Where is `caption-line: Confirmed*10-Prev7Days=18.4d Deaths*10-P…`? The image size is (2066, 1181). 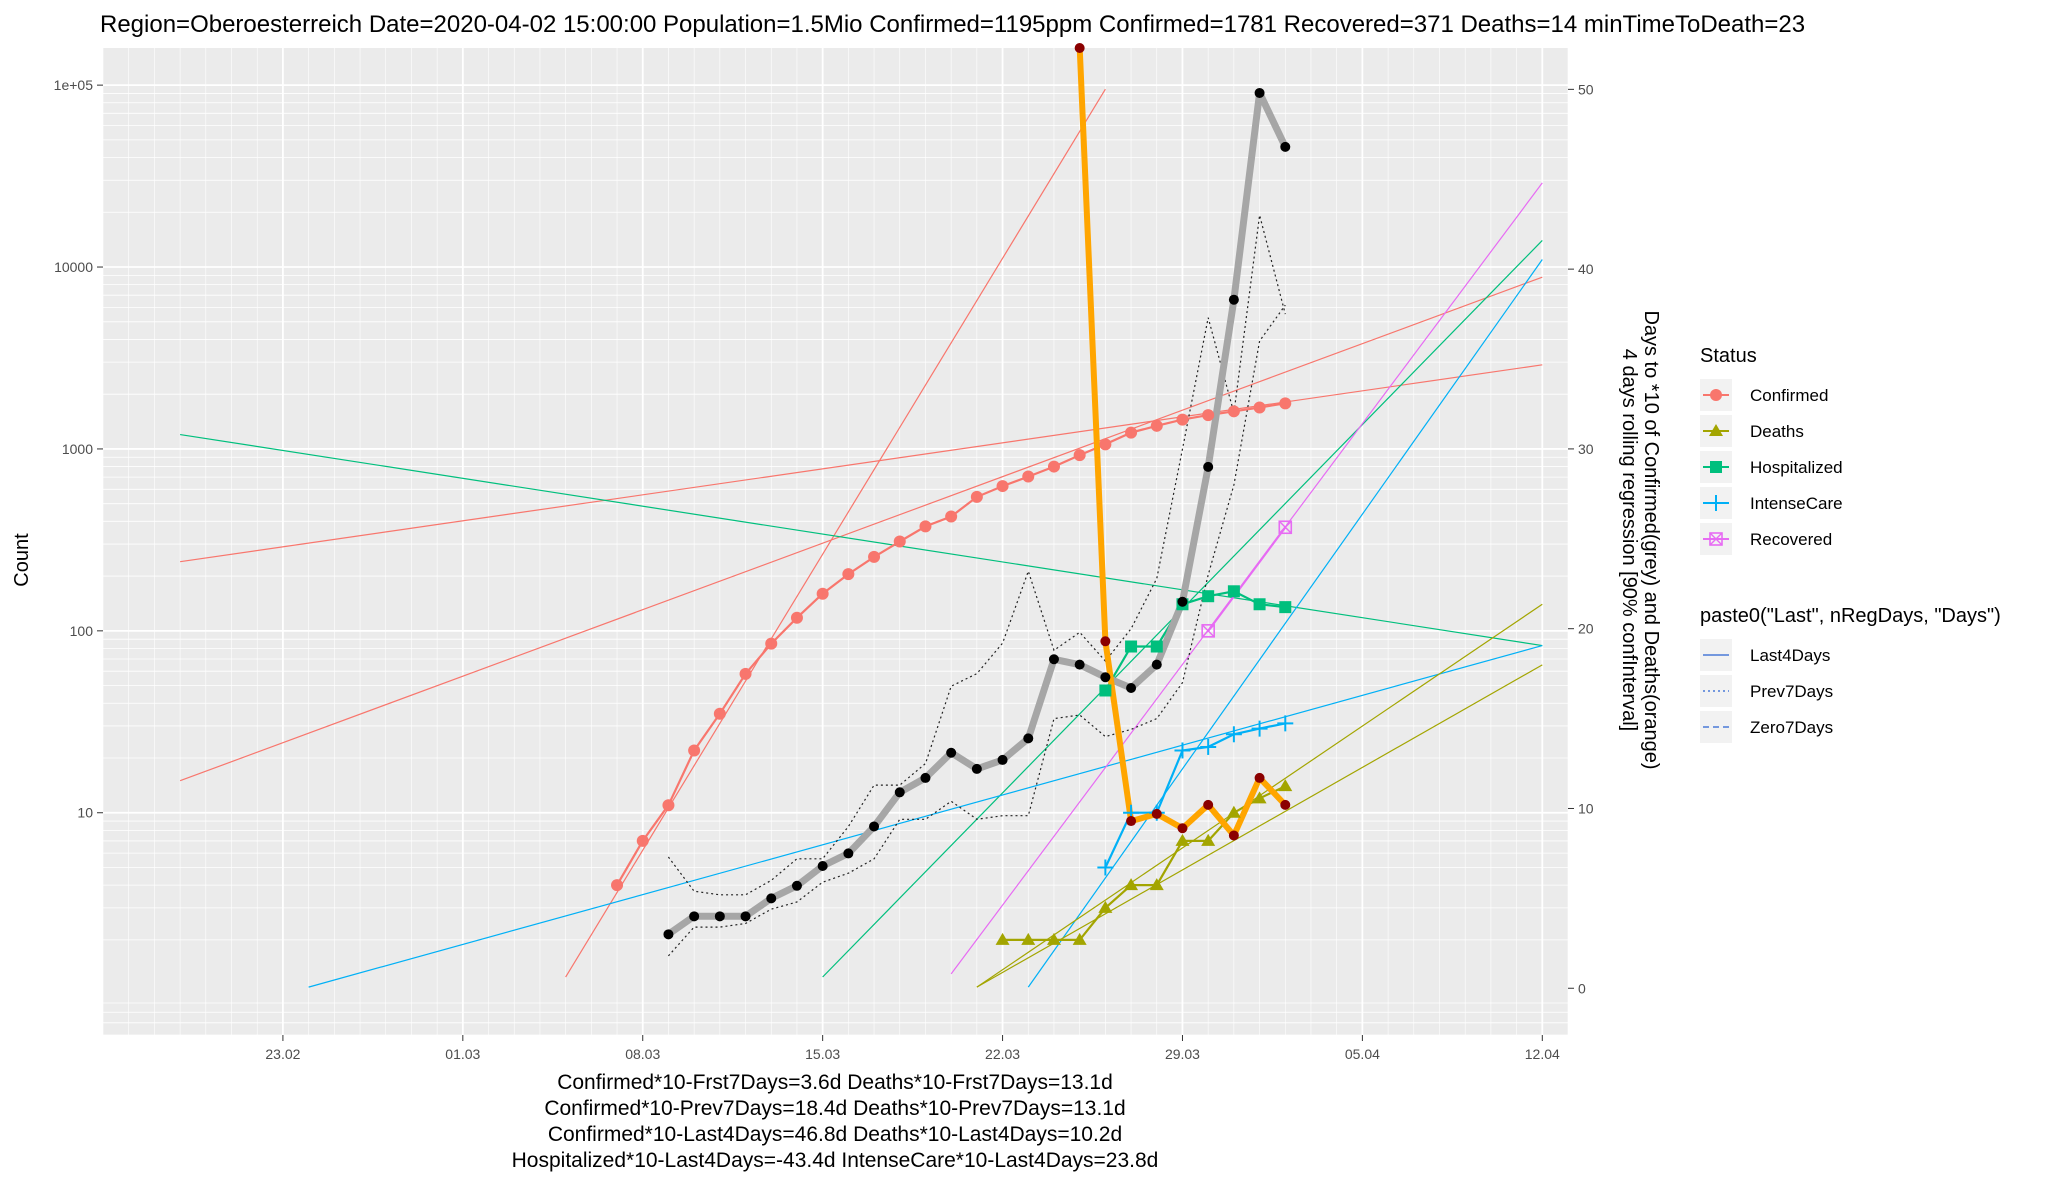 caption-line: Confirmed*10-Prev7Days=18.4d Deaths*10-P… is located at coordinates (834, 1108).